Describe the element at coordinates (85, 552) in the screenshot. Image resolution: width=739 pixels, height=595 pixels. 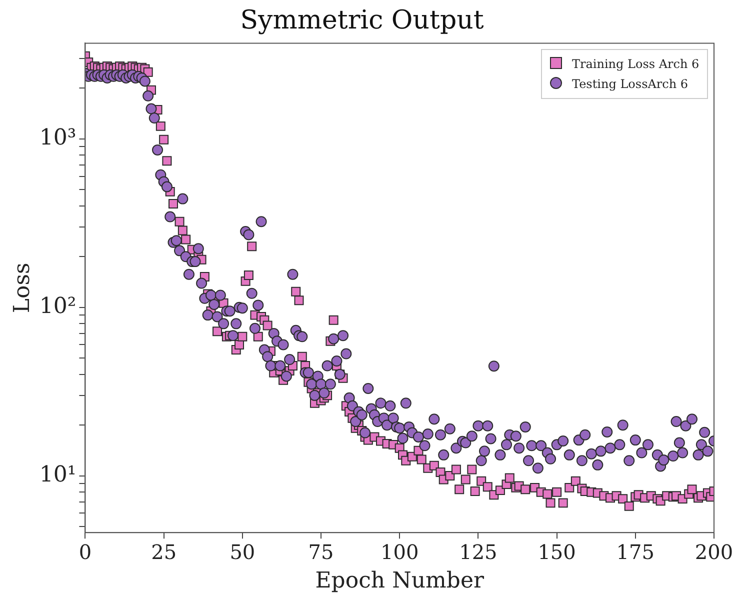
I see `x-tick-label: 0` at that location.